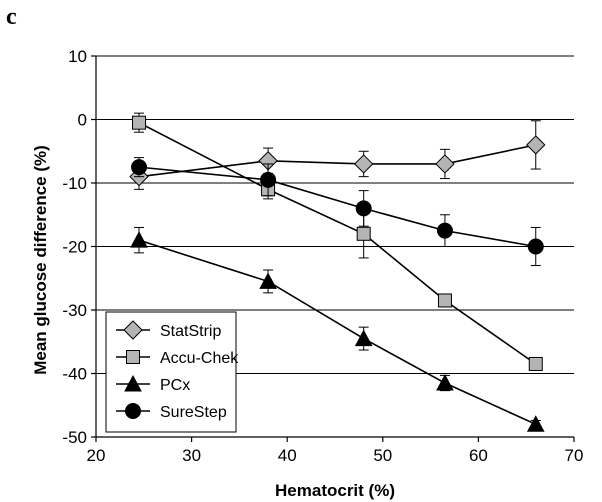 Image resolution: width=602 pixels, height=502 pixels. I want to click on legend-label: Accu-Chek, so click(199, 358).